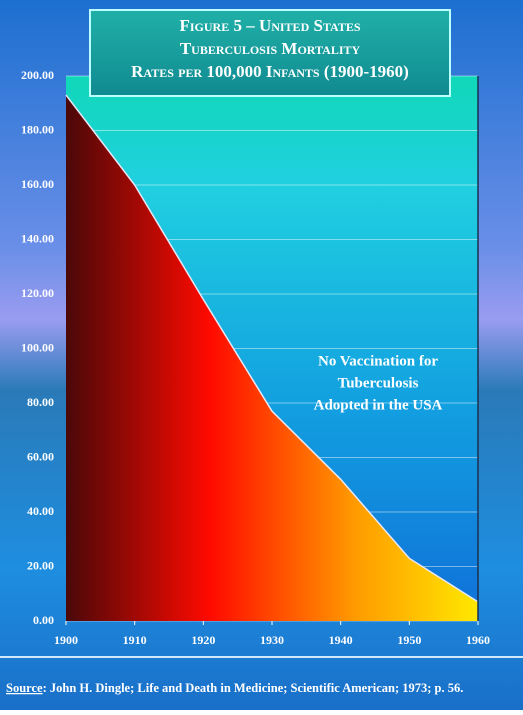 The image size is (523, 715). Describe the element at coordinates (270, 48) in the screenshot. I see `chart-title: Tuberculosis Mortality` at that location.